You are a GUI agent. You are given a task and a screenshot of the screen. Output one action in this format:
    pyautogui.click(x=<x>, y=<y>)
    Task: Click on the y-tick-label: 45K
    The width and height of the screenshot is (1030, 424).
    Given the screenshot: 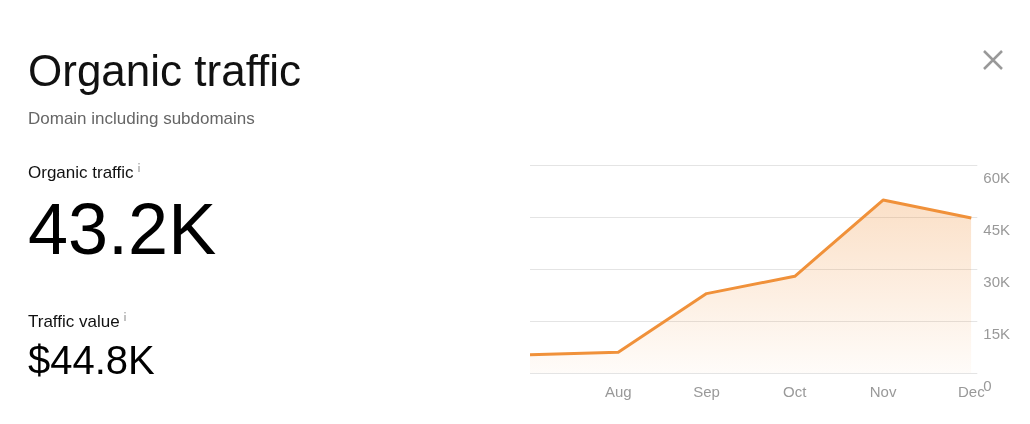 What is the action you would take?
    pyautogui.click(x=997, y=230)
    